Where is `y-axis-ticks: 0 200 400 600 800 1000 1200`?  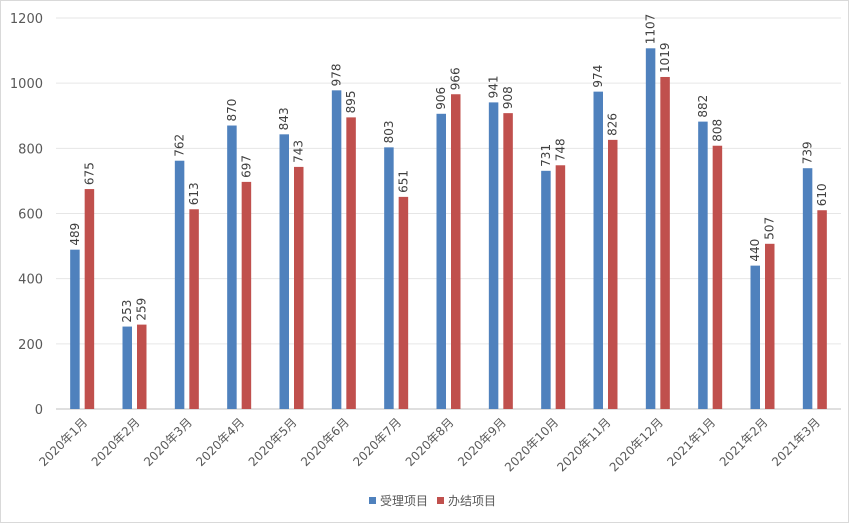 y-axis-ticks: 0 200 400 600 800 1000 1200 is located at coordinates (26, 215).